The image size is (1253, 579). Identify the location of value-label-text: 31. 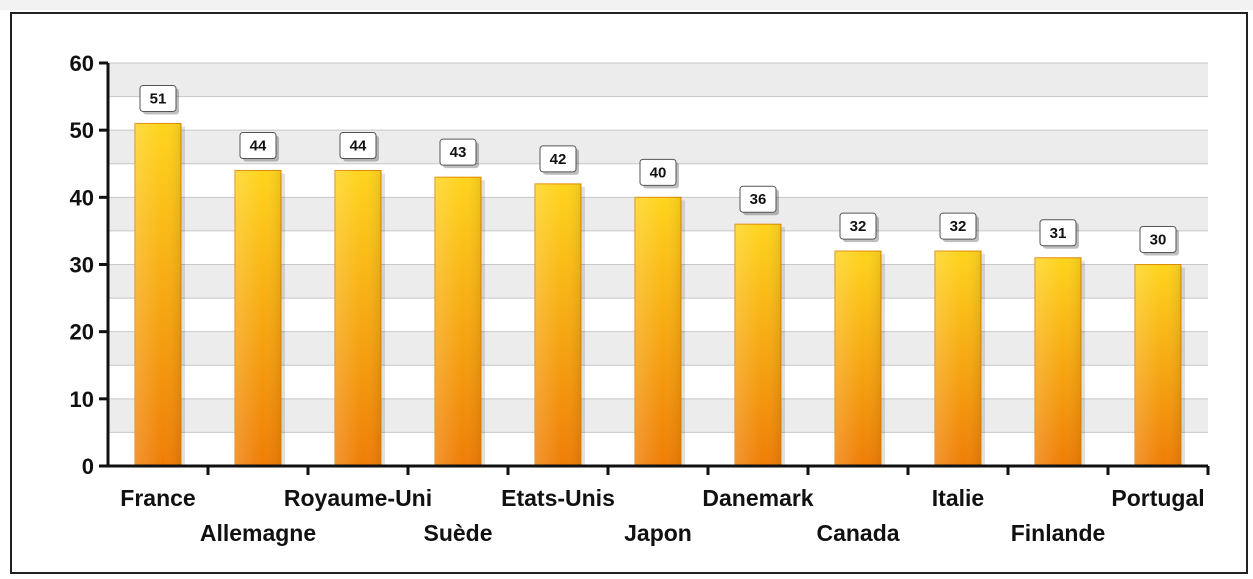
(1058, 233).